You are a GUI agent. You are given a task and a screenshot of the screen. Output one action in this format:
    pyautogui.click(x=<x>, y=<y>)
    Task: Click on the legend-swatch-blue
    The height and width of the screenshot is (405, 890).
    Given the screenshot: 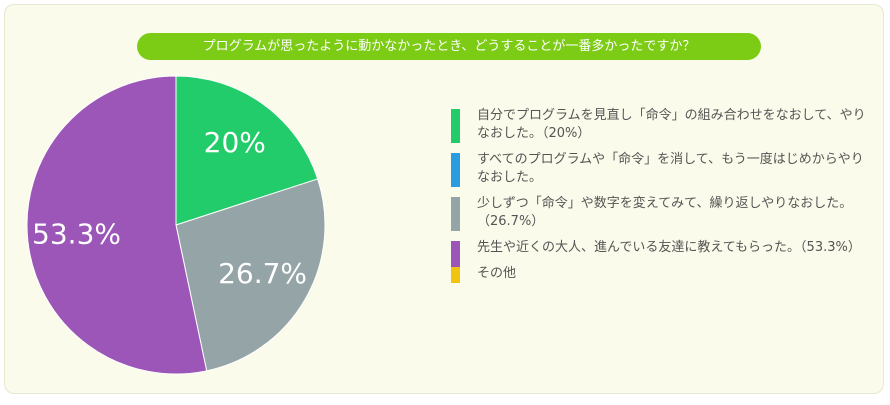 What is the action you would take?
    pyautogui.click(x=455, y=170)
    